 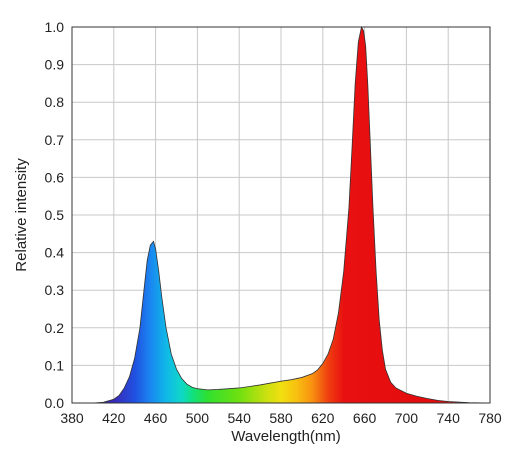 I want to click on y-tick-label: 0.3, so click(x=55, y=290).